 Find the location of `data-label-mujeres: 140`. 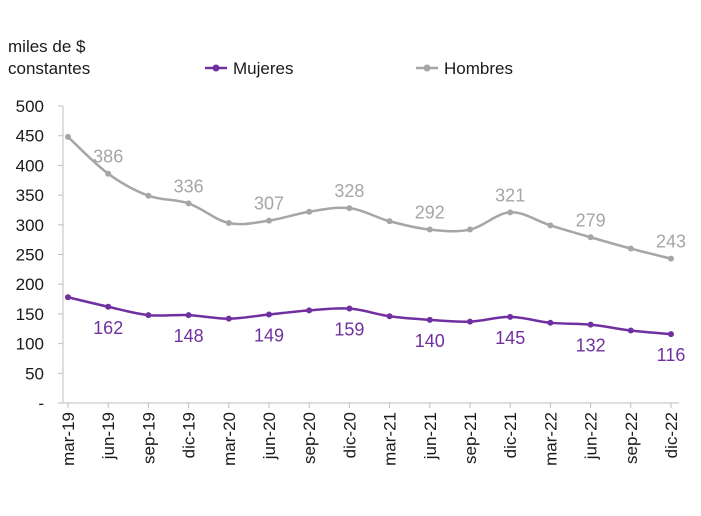

data-label-mujeres: 140 is located at coordinates (430, 341).